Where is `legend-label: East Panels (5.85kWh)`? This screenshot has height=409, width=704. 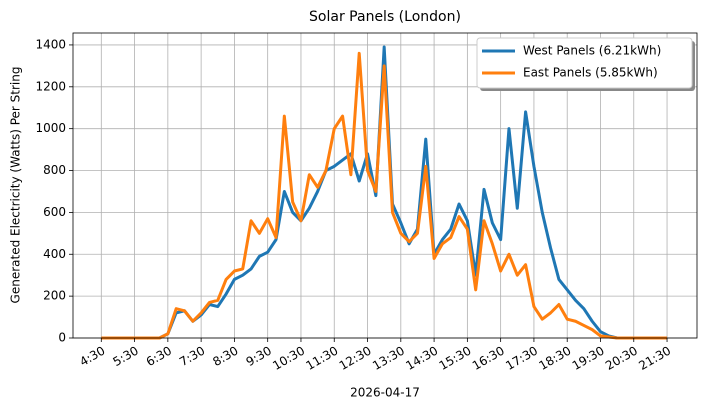 legend-label: East Panels (5.85kWh) is located at coordinates (590, 73).